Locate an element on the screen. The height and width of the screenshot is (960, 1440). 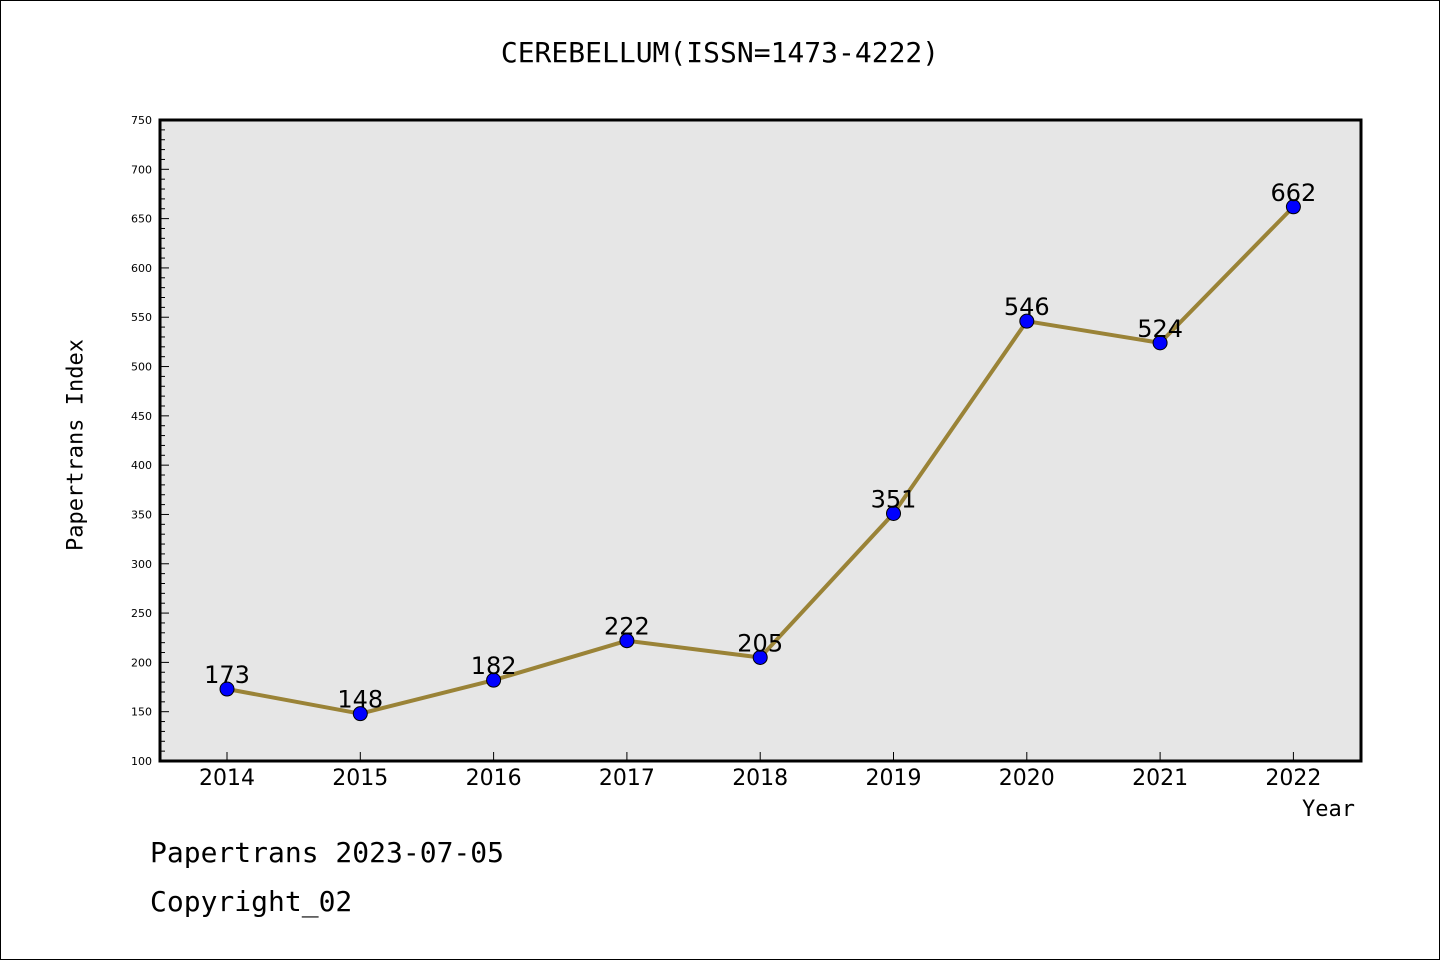
y-tick-label: 400 is located at coordinates (141, 465).